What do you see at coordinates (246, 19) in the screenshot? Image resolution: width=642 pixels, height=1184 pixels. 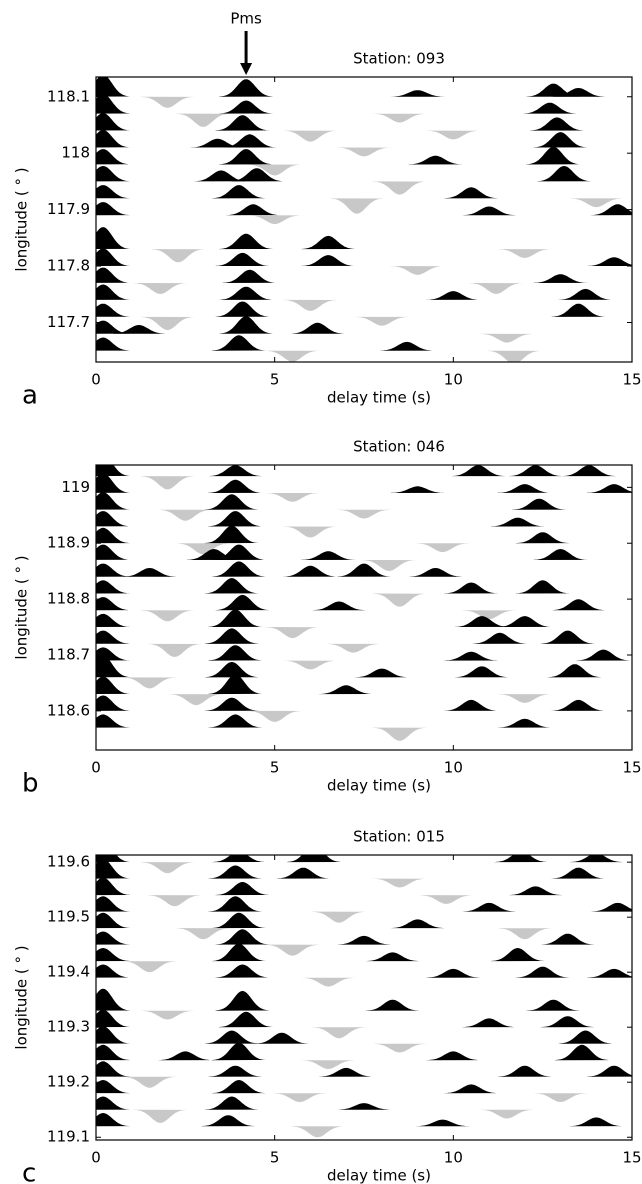 I see `annotation: Pms` at bounding box center [246, 19].